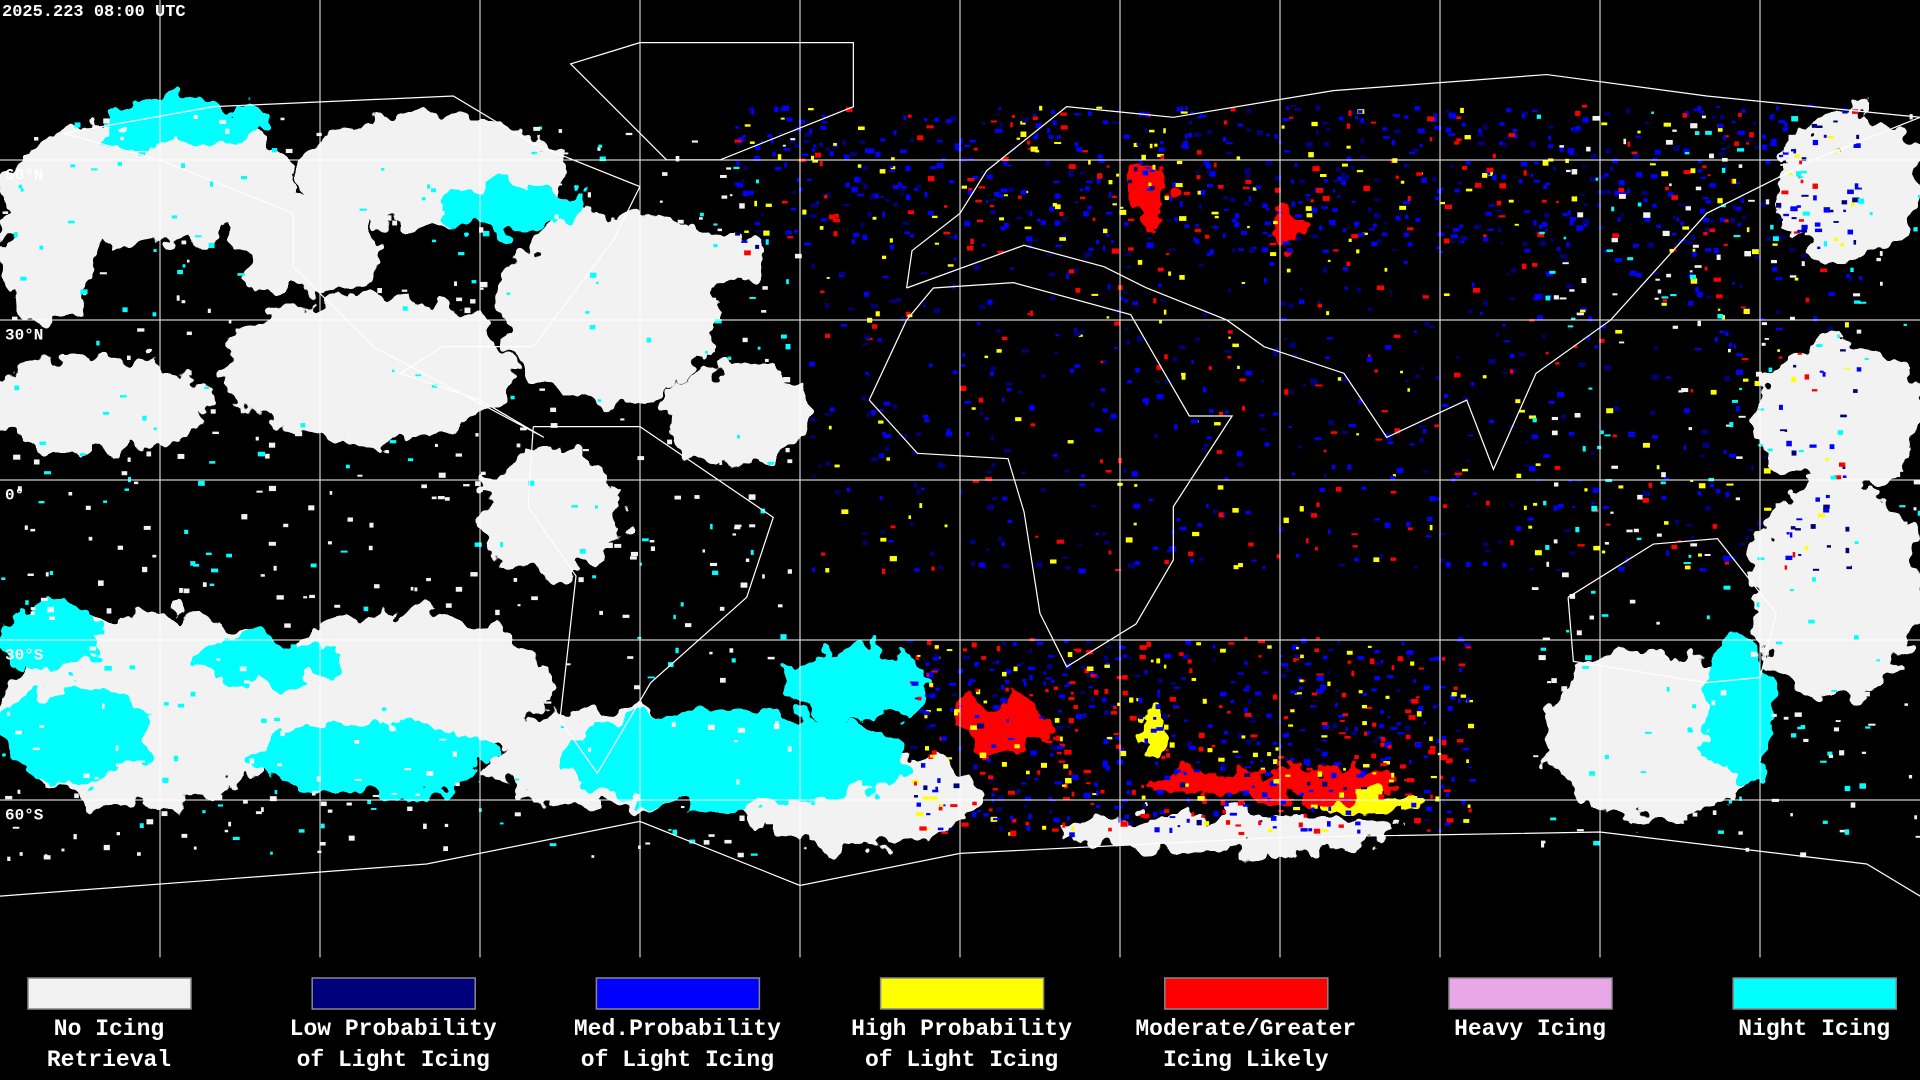  I want to click on latitude-label: 30°S, so click(24, 656).